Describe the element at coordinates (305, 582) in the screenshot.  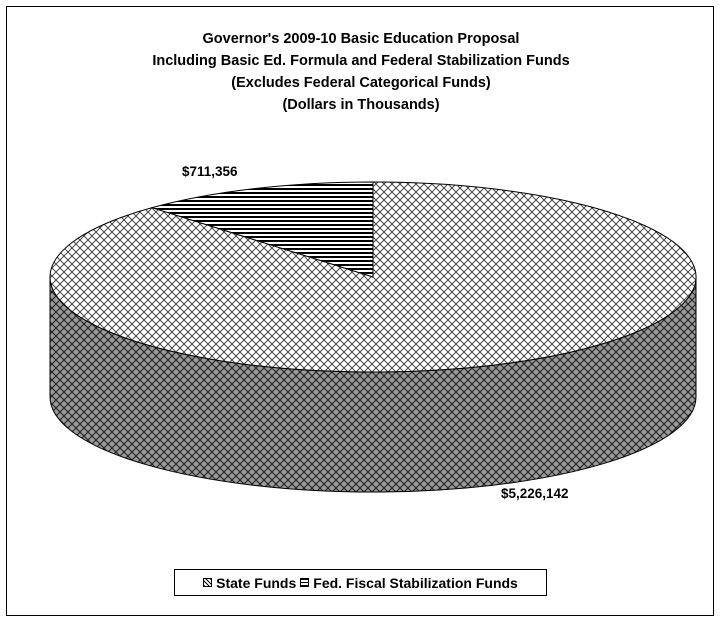
I see `fed-funds-swatch-icon` at that location.